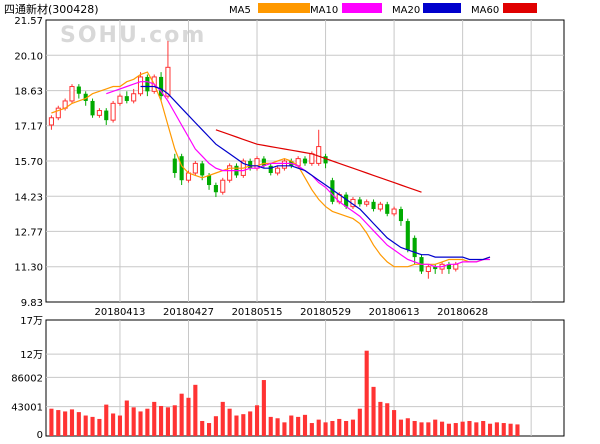 The width and height of the screenshot is (600, 444). Describe the element at coordinates (240, 10) in the screenshot. I see `legend-ma5-label: MA5` at that location.